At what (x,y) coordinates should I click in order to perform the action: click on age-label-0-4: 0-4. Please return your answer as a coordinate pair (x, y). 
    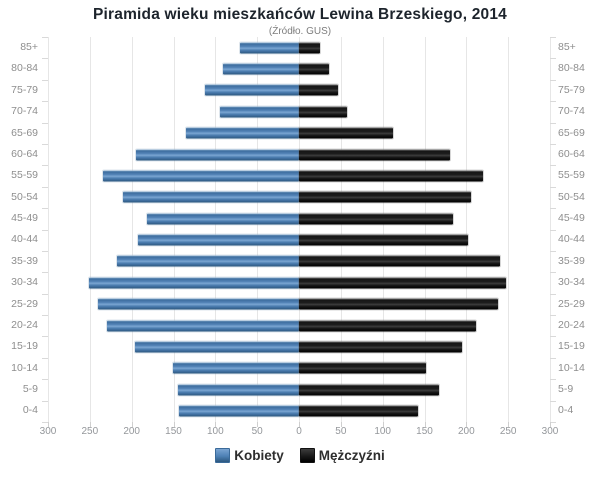
    Looking at the image, I should click on (30, 410).